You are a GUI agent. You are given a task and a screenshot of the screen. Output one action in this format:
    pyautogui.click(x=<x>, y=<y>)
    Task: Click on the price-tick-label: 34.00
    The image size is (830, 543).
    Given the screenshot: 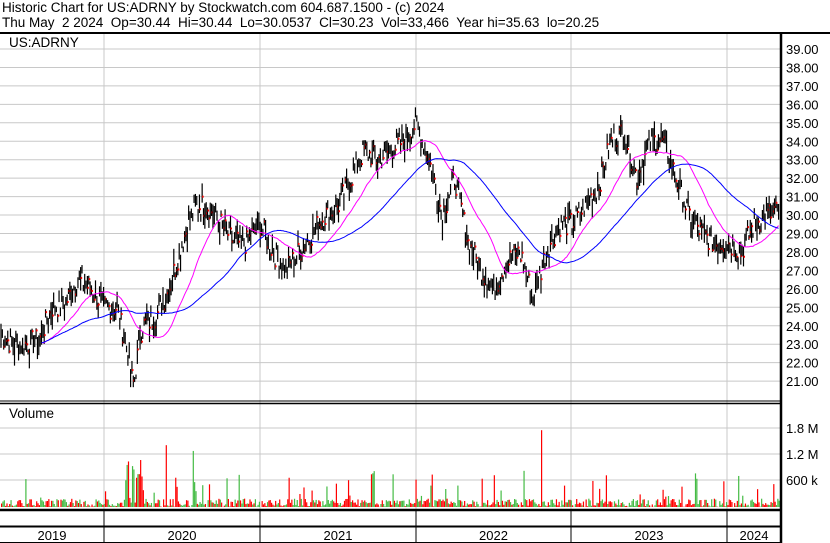 What is the action you would take?
    pyautogui.click(x=802, y=141)
    